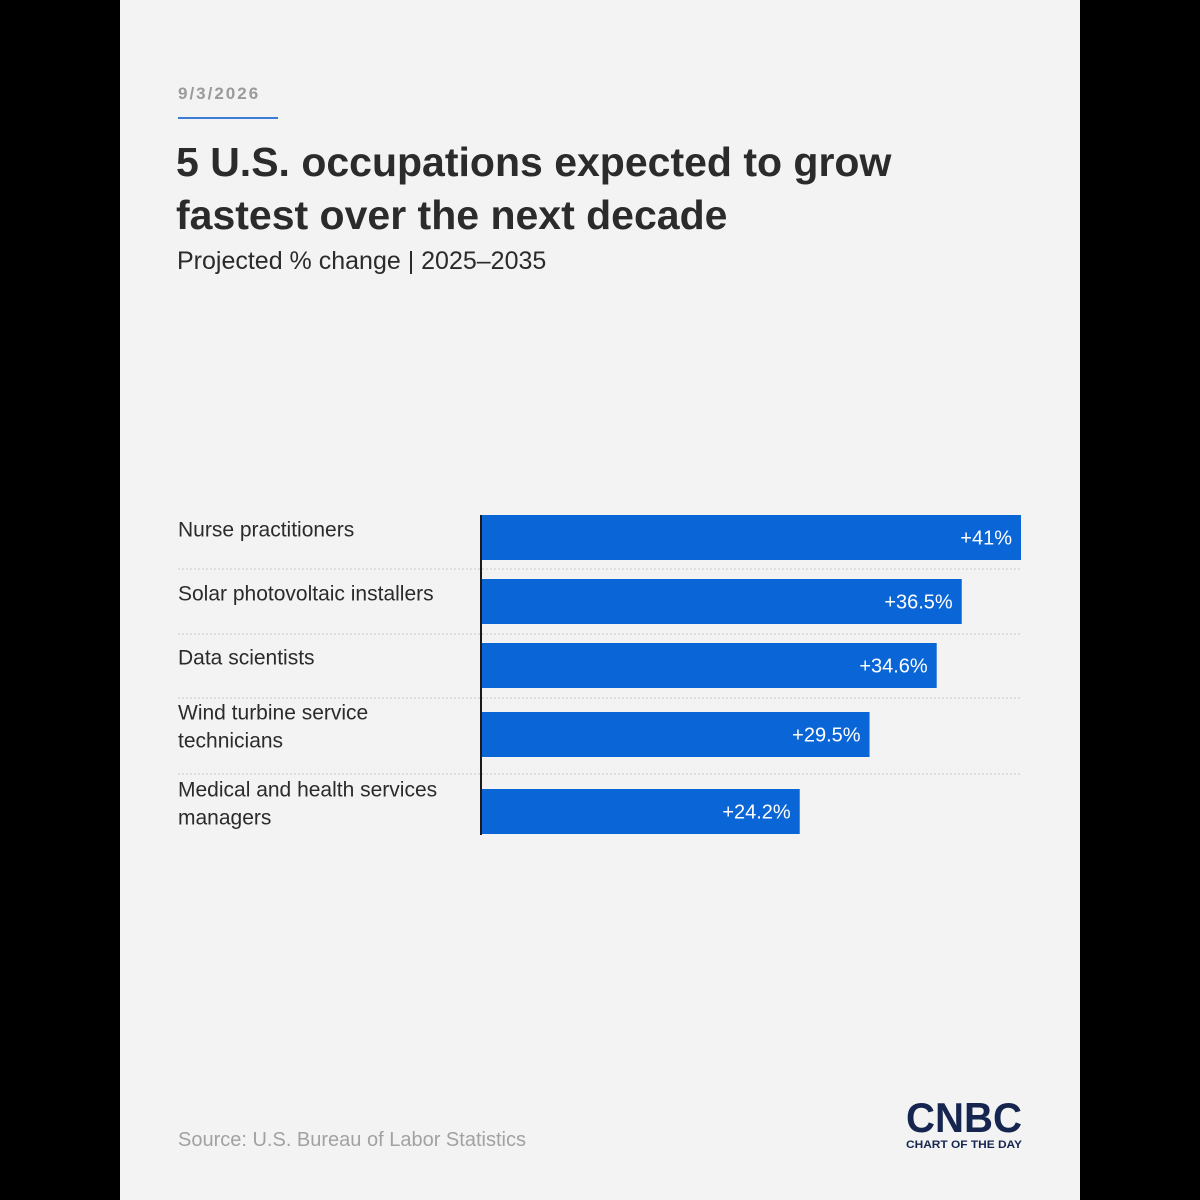  Describe the element at coordinates (306, 594) in the screenshot. I see `category-label: Solar photovoltaic installers` at that location.